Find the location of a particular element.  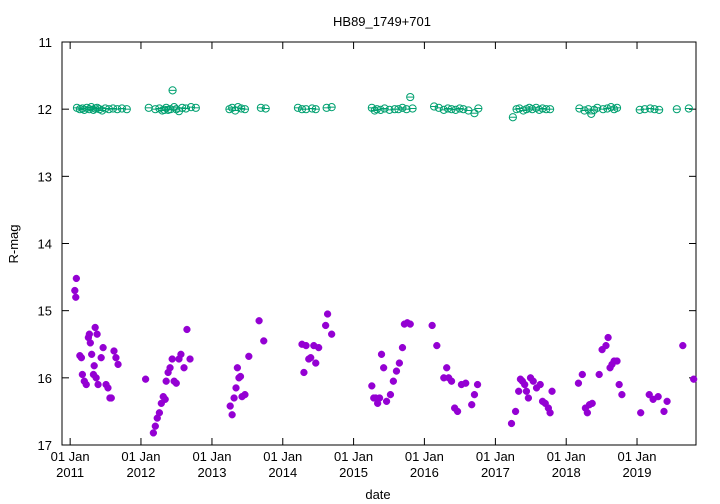

x-tick-year: 2014 is located at coordinates (282, 472).